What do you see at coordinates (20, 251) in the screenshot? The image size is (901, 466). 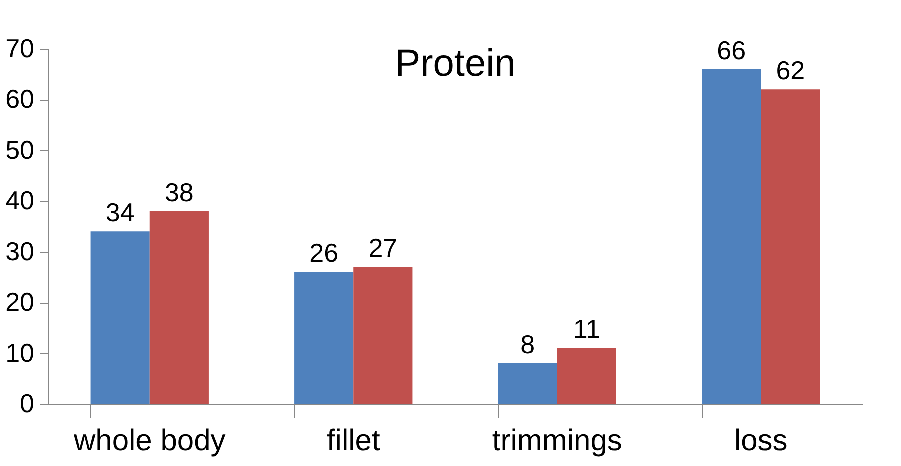 I see `y-tick-label: 30` at bounding box center [20, 251].